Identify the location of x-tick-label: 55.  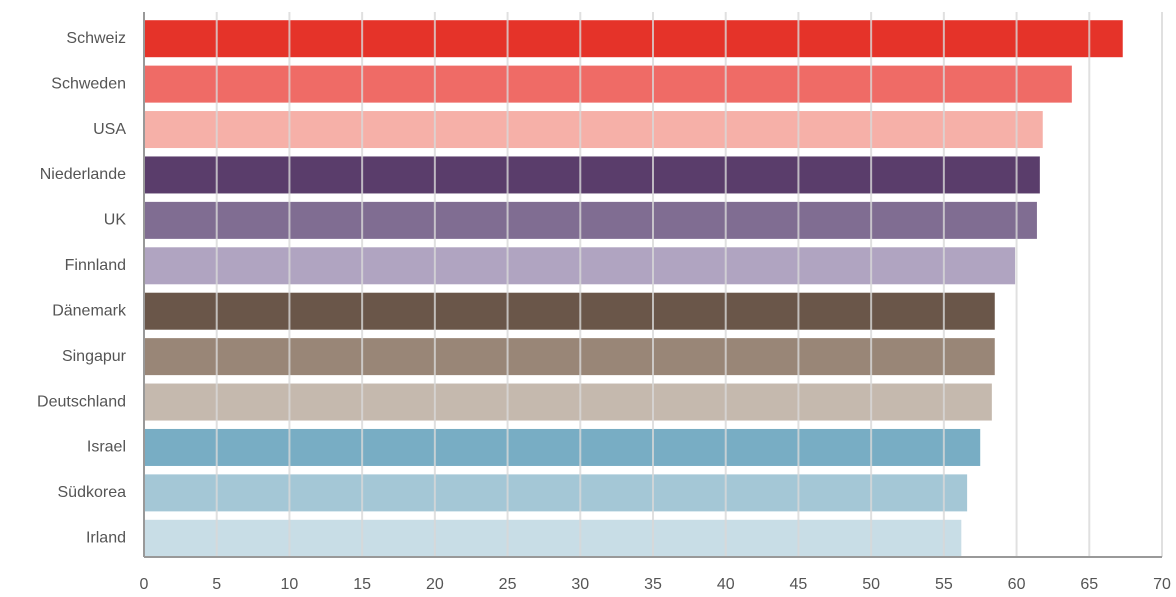
(944, 584).